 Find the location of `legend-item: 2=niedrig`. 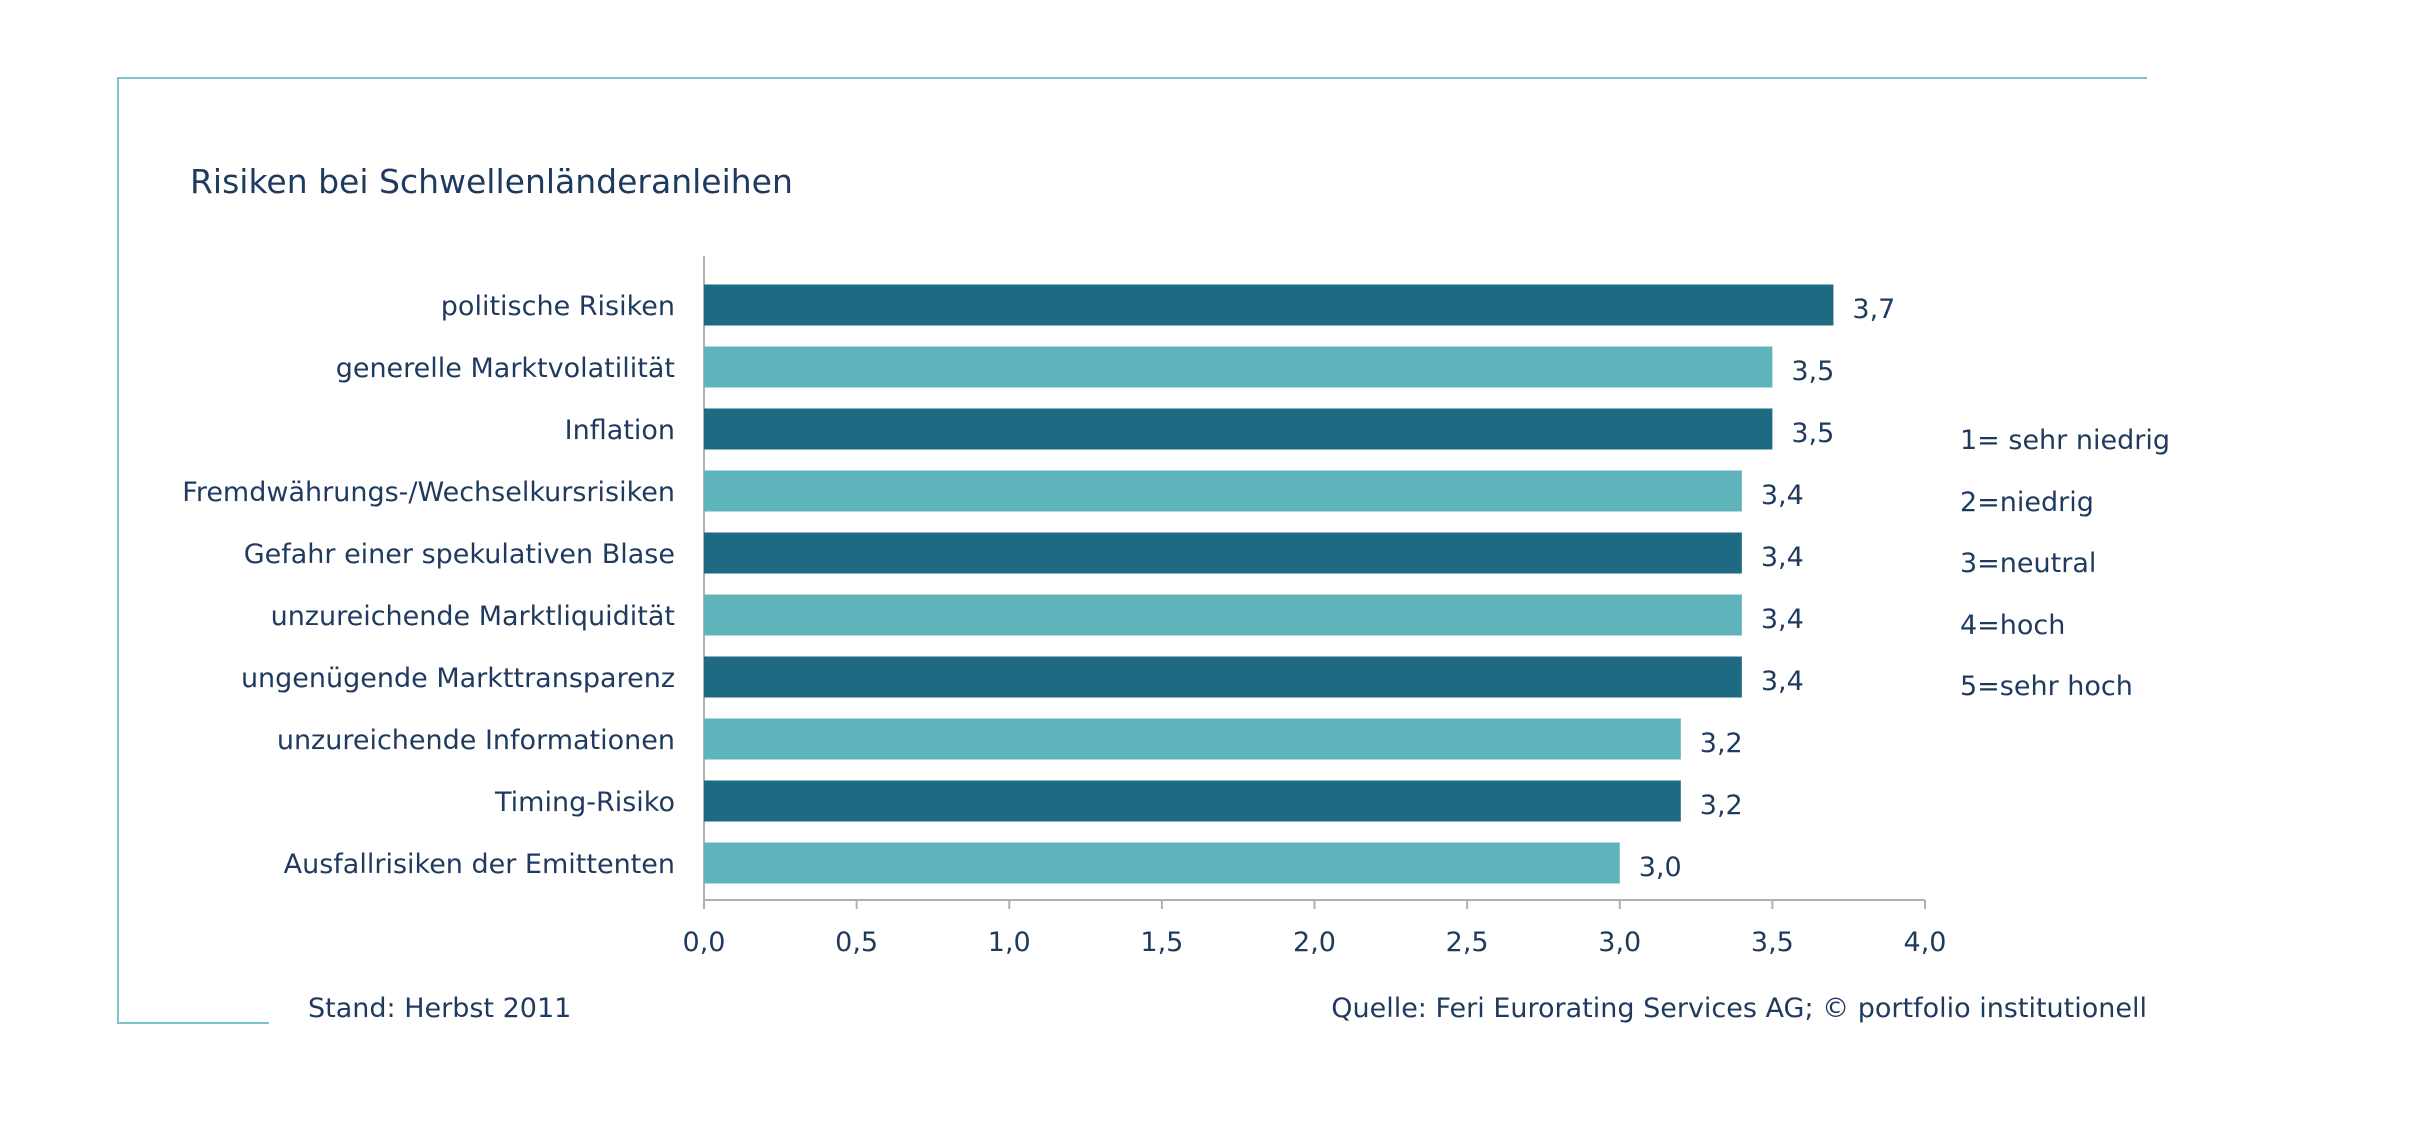

legend-item: 2=niedrig is located at coordinates (2027, 502).